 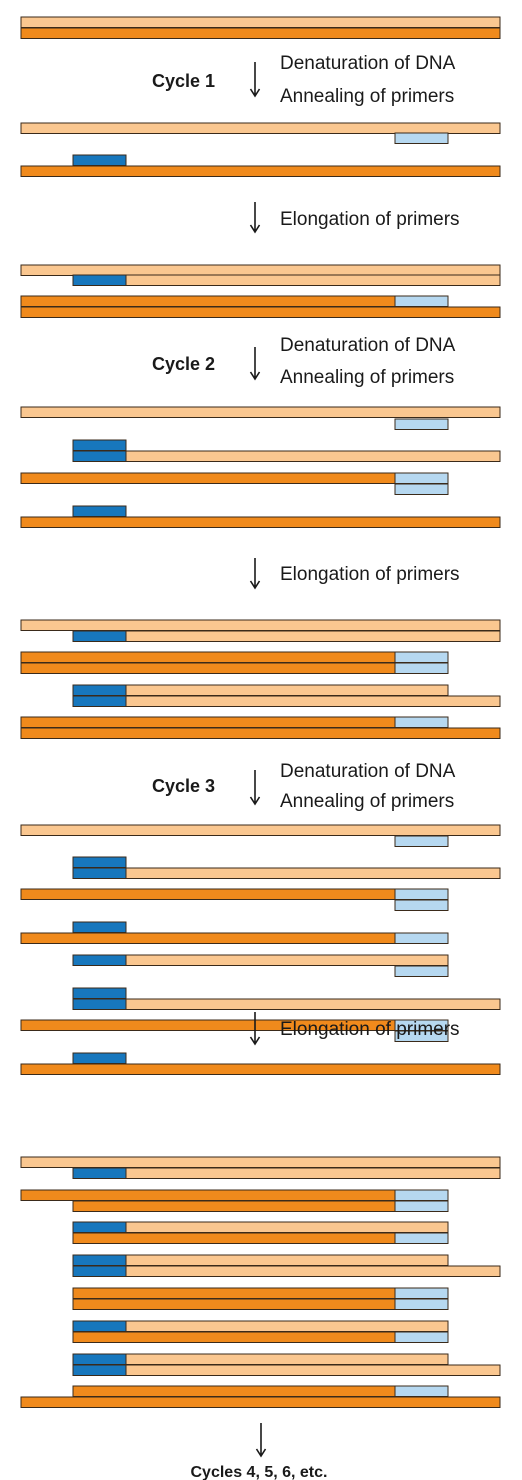 I want to click on cycle1-label: Cycle 1, so click(x=183, y=81).